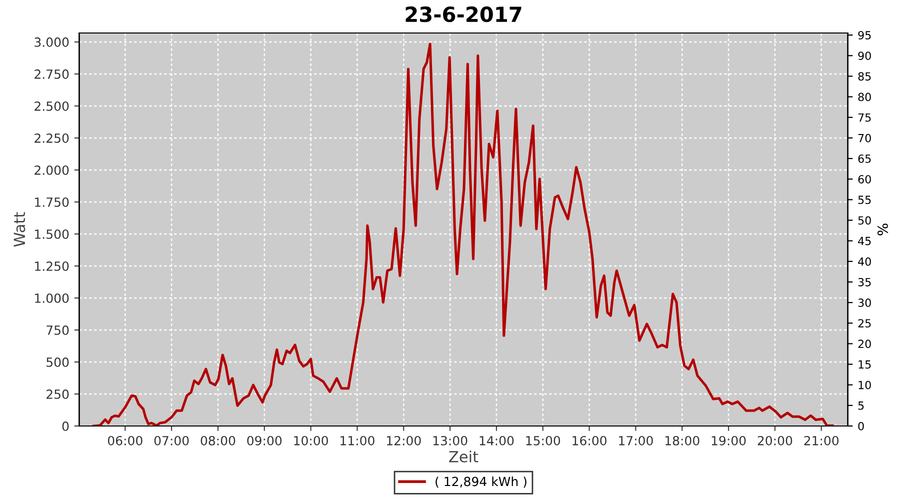  What do you see at coordinates (403, 441) in the screenshot?
I see `x-tick-label: 12:00` at bounding box center [403, 441].